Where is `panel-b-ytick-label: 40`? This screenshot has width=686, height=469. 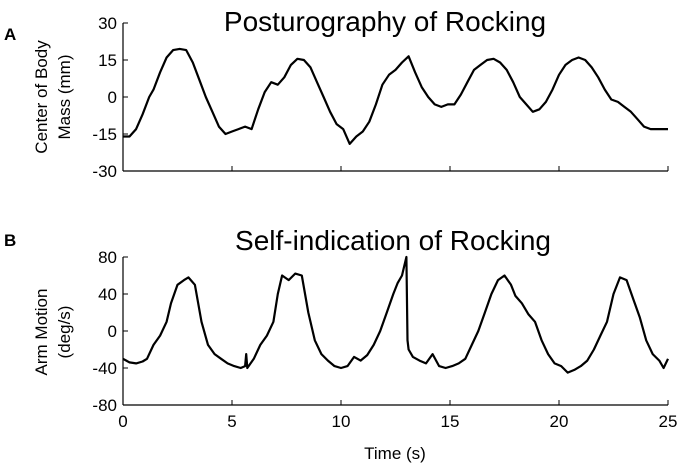
panel-b-ytick-label: 40 is located at coordinates (107, 294).